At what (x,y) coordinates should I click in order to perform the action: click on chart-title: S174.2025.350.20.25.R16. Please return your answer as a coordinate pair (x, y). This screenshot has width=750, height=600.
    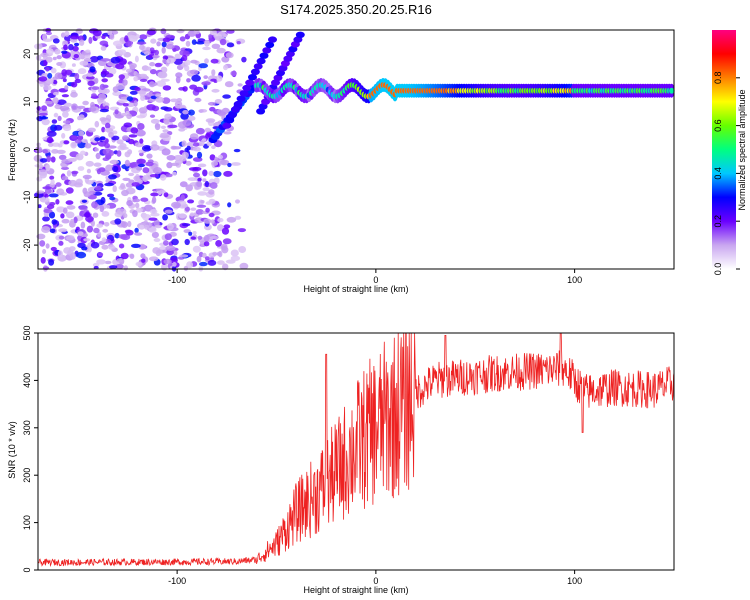
    Looking at the image, I should click on (356, 9).